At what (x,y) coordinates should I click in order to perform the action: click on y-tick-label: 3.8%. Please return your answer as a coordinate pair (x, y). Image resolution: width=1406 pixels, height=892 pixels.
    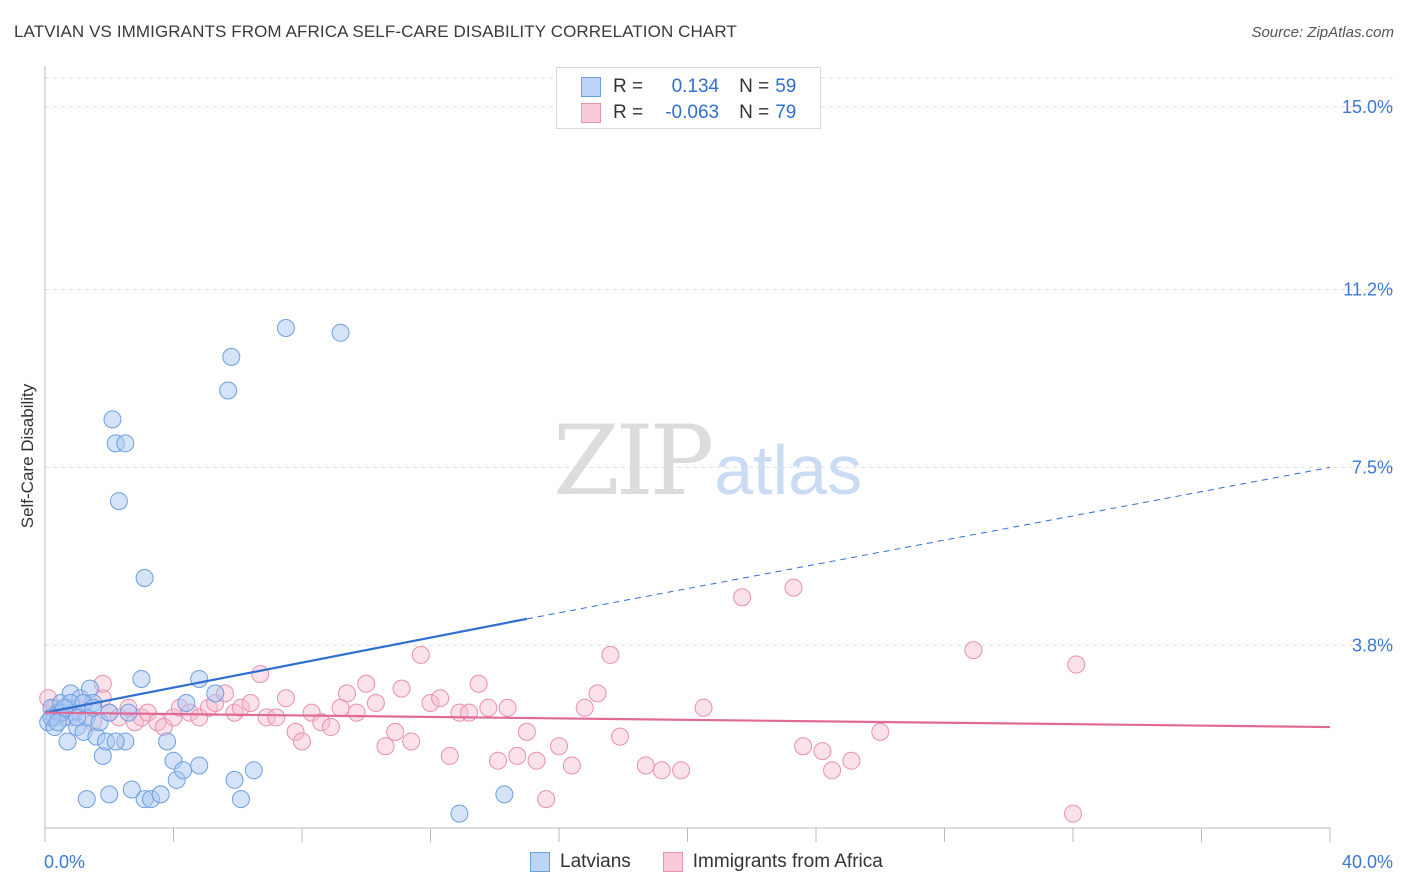
    Looking at the image, I should click on (1372, 645).